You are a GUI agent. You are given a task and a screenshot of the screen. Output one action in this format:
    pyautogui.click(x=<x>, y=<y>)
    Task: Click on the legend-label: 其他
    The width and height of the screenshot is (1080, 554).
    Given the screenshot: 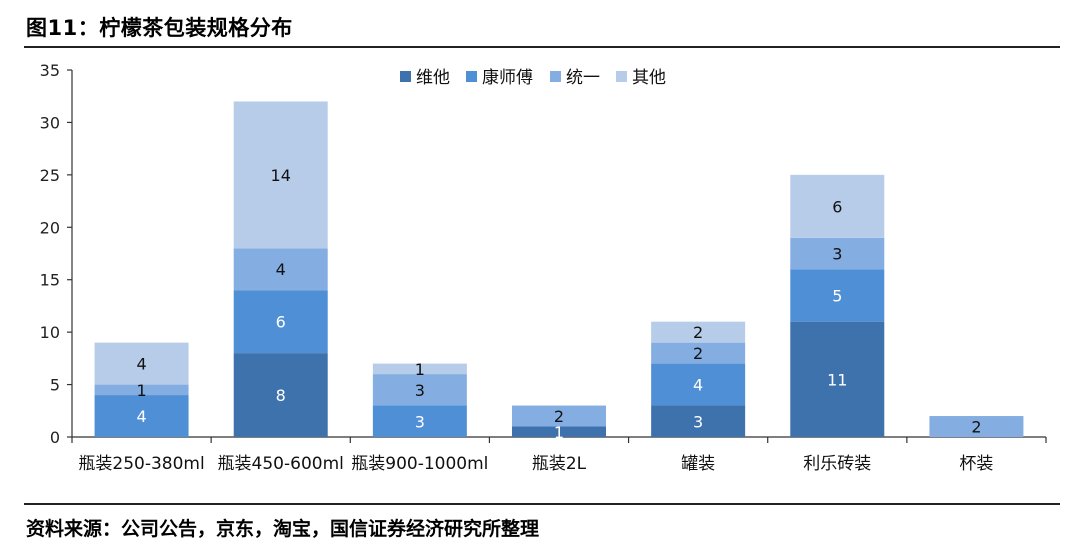 What is the action you would take?
    pyautogui.click(x=649, y=78)
    